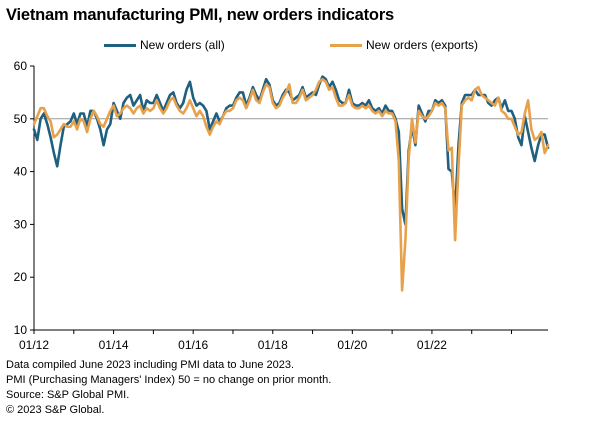 The image size is (592, 426). Describe the element at coordinates (21, 330) in the screenshot. I see `y-tick-label: 10` at that location.